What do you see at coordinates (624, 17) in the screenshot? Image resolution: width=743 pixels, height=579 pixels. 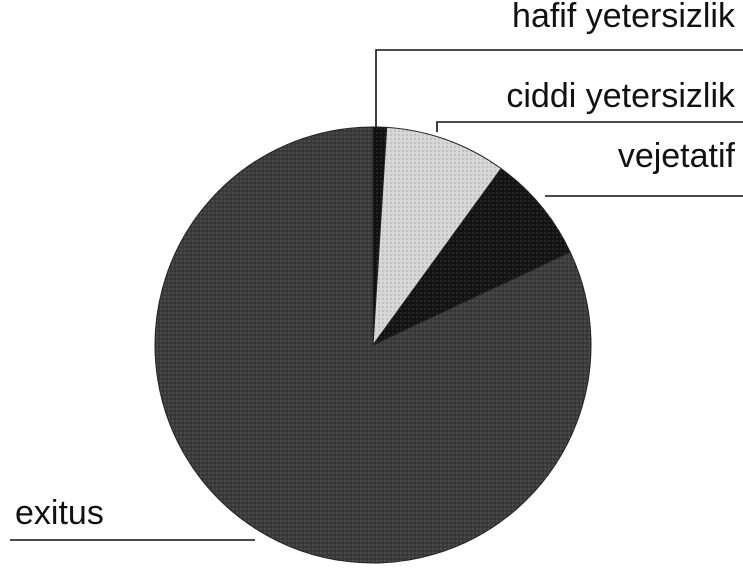 I see `slice-label: hafif yetersizlik` at bounding box center [624, 17].